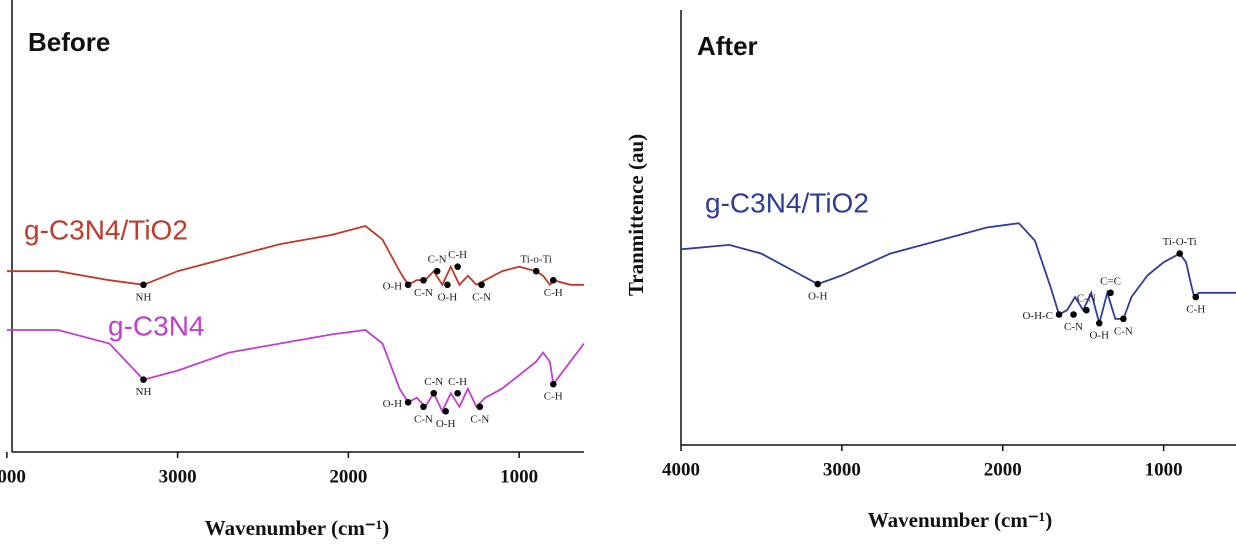 Image resolution: width=1236 pixels, height=545 pixels. I want to click on chart-title: Before, so click(69, 42).